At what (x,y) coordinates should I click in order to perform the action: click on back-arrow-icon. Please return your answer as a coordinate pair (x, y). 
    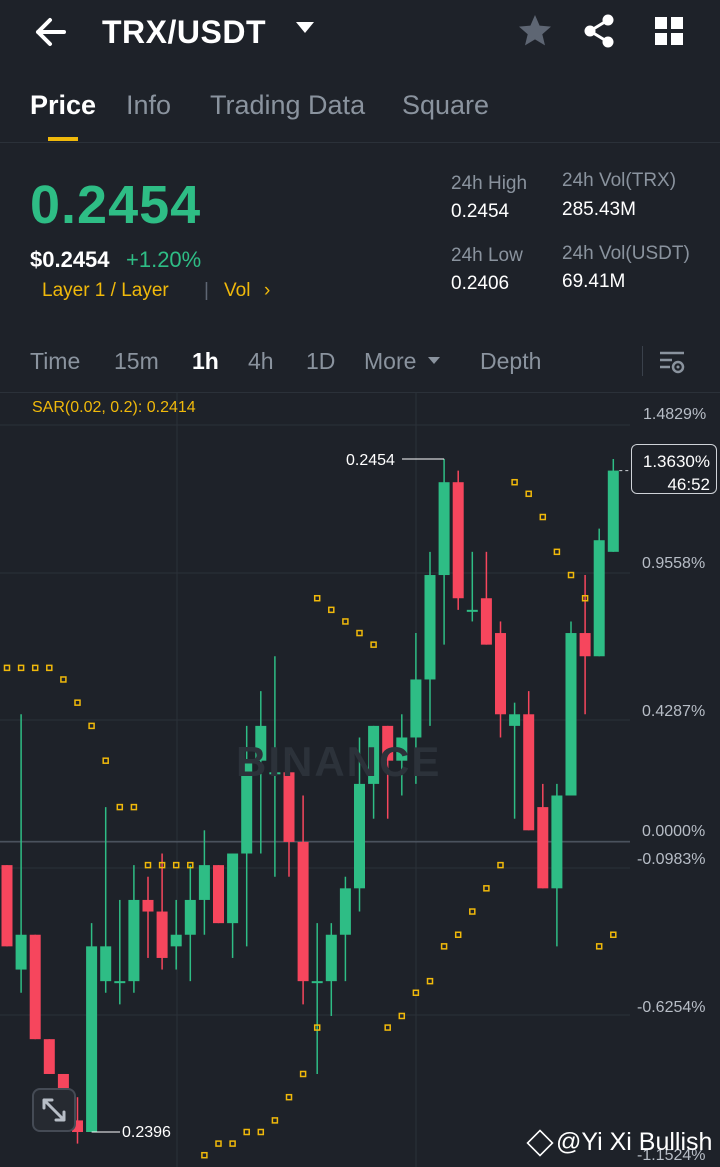
    Looking at the image, I should click on (52, 32).